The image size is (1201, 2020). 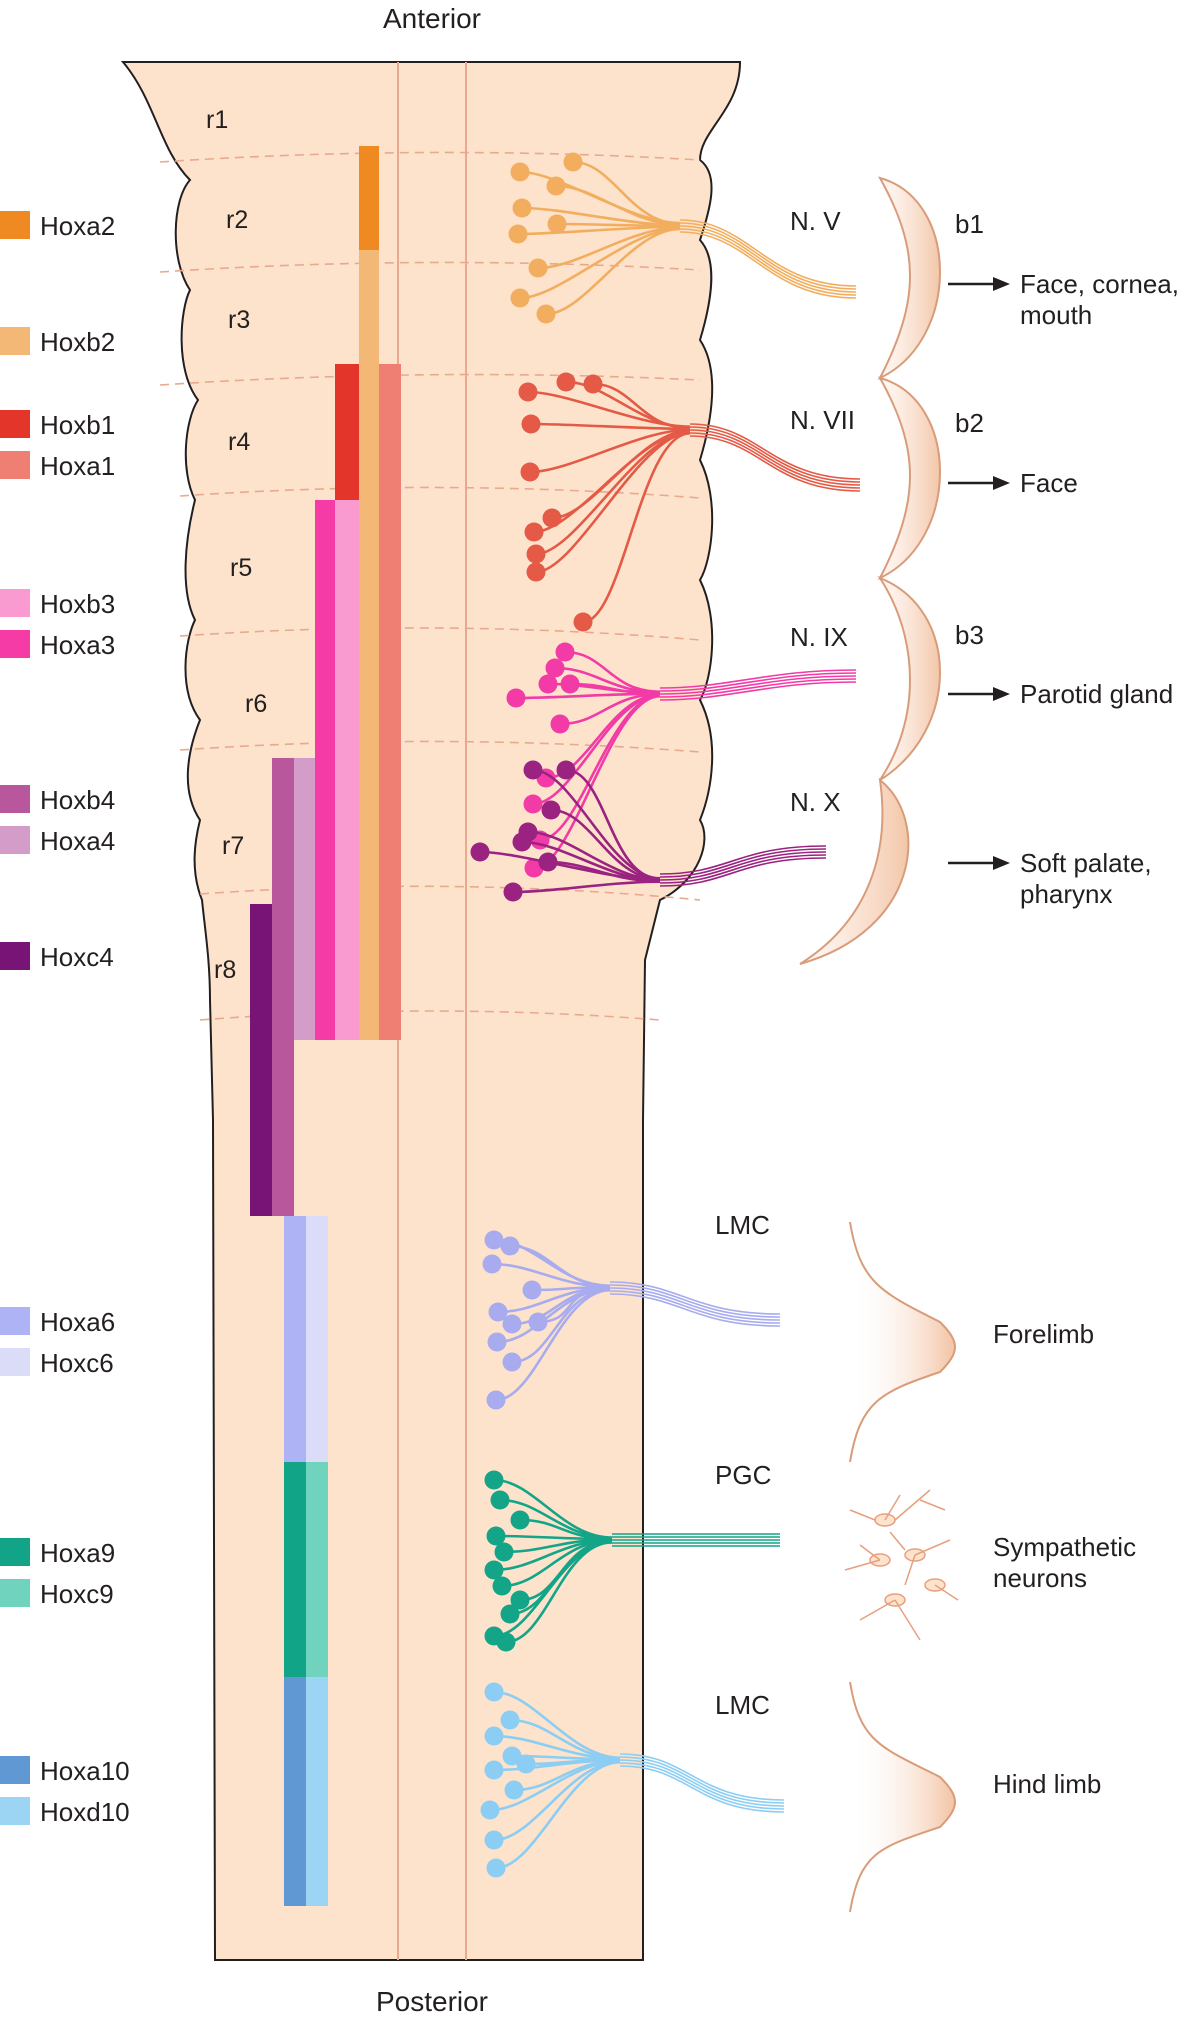 What do you see at coordinates (1047, 1784) in the screenshot?
I see `target-hind-limb: Hind limb` at bounding box center [1047, 1784].